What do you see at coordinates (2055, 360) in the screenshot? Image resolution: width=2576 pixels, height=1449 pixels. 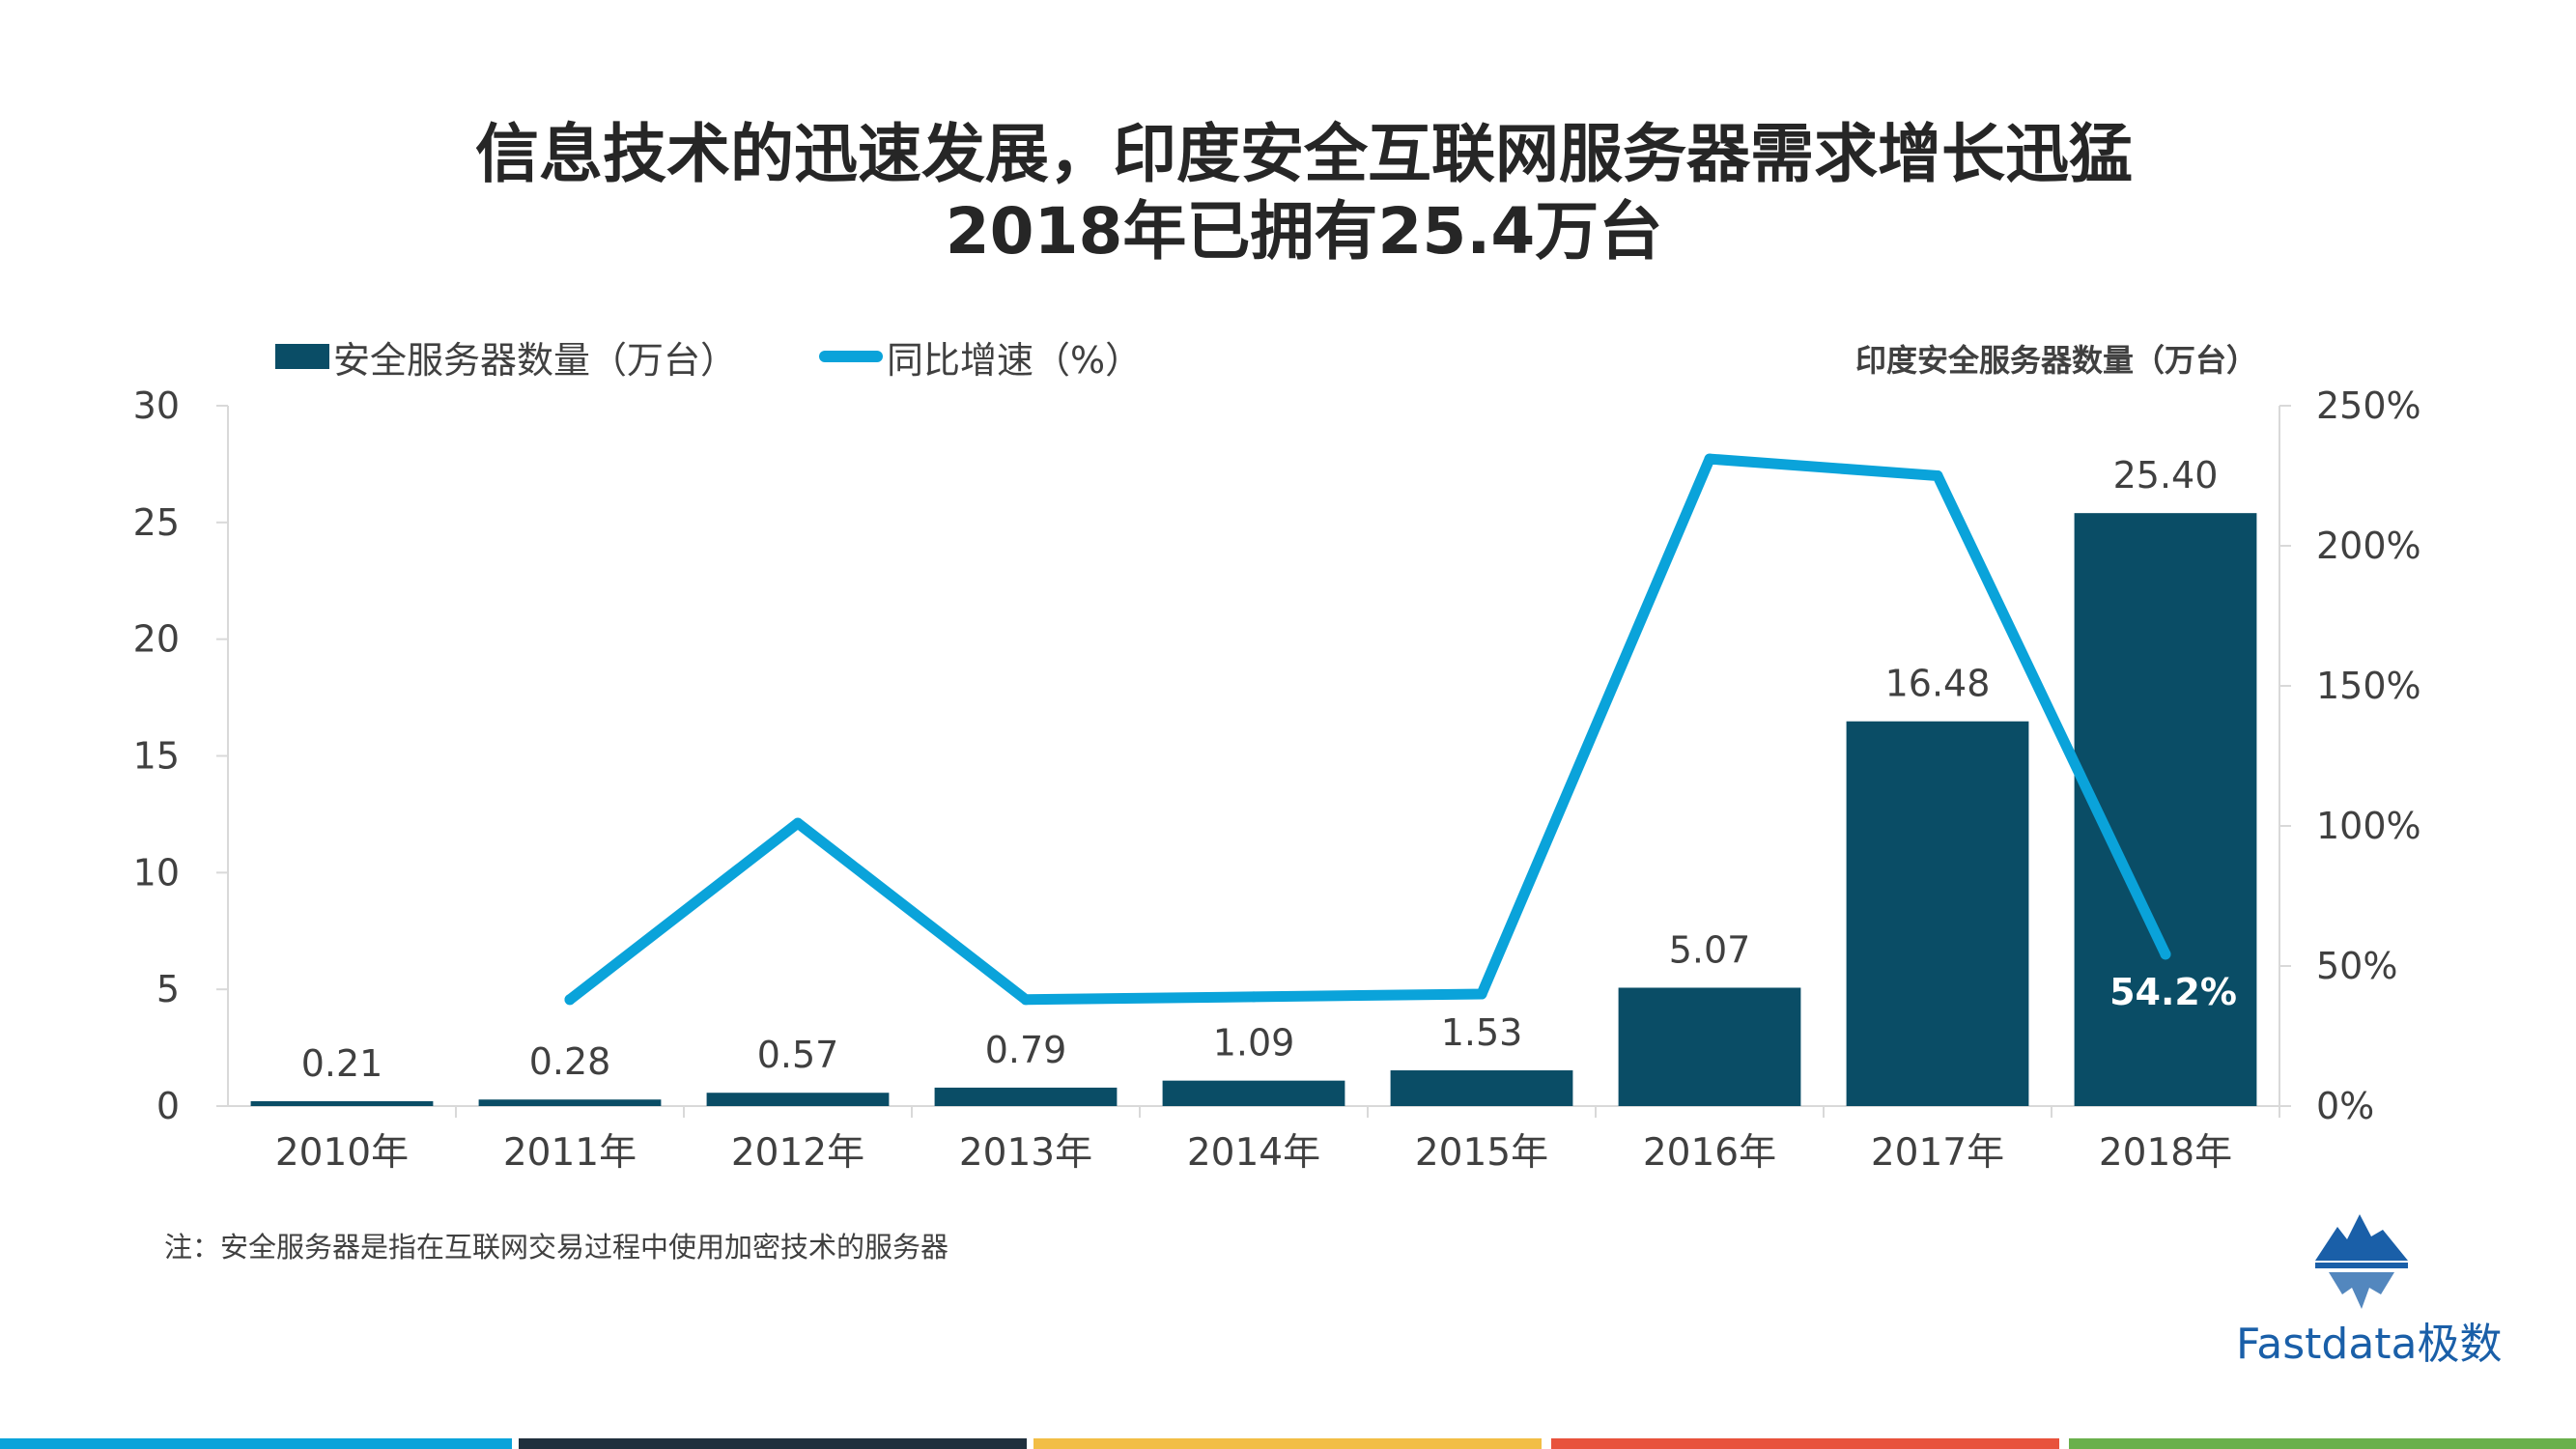 I see `right-axis-title: 印度安全服务器数量（万台）` at bounding box center [2055, 360].